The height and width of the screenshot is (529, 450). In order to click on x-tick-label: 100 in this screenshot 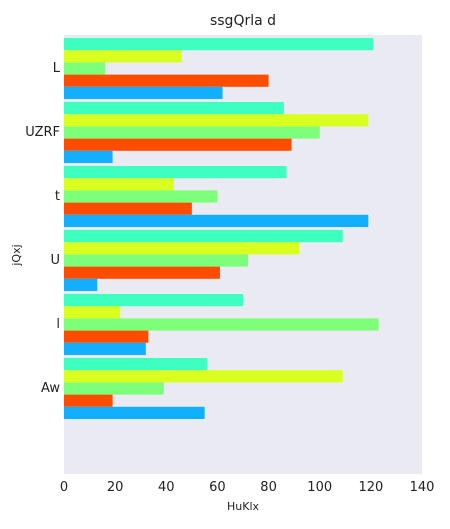, I will do `click(319, 487)`.